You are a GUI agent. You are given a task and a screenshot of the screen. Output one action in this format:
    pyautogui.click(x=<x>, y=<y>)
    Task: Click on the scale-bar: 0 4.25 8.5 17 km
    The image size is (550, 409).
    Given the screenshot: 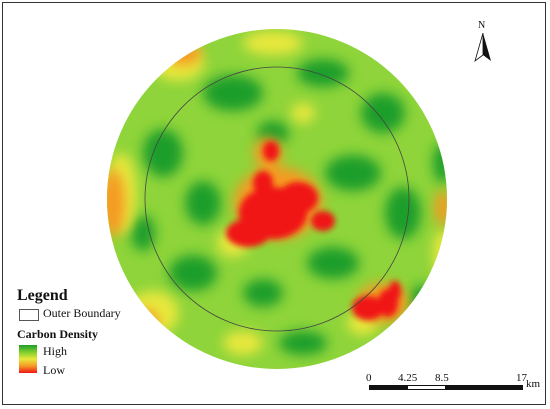 What is the action you would take?
    pyautogui.click(x=453, y=383)
    